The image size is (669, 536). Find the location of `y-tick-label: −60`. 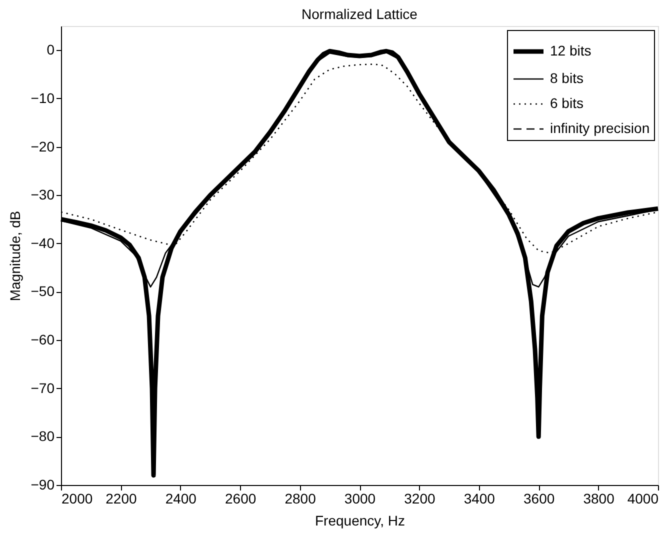

y-tick-label: −60 is located at coordinates (42, 340).